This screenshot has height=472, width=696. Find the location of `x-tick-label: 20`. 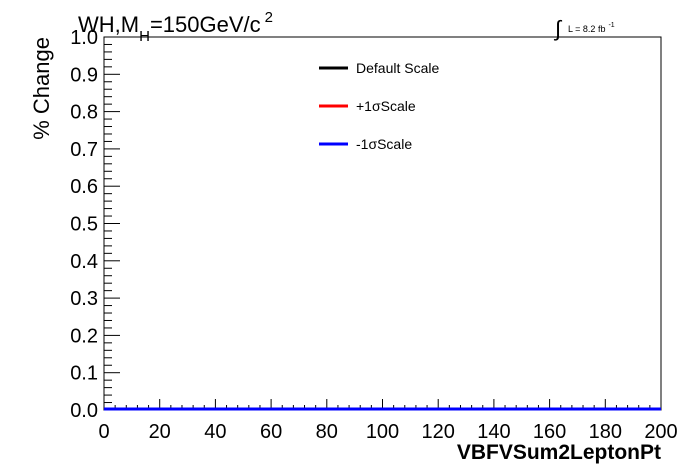

x-tick-label: 20 is located at coordinates (160, 432).